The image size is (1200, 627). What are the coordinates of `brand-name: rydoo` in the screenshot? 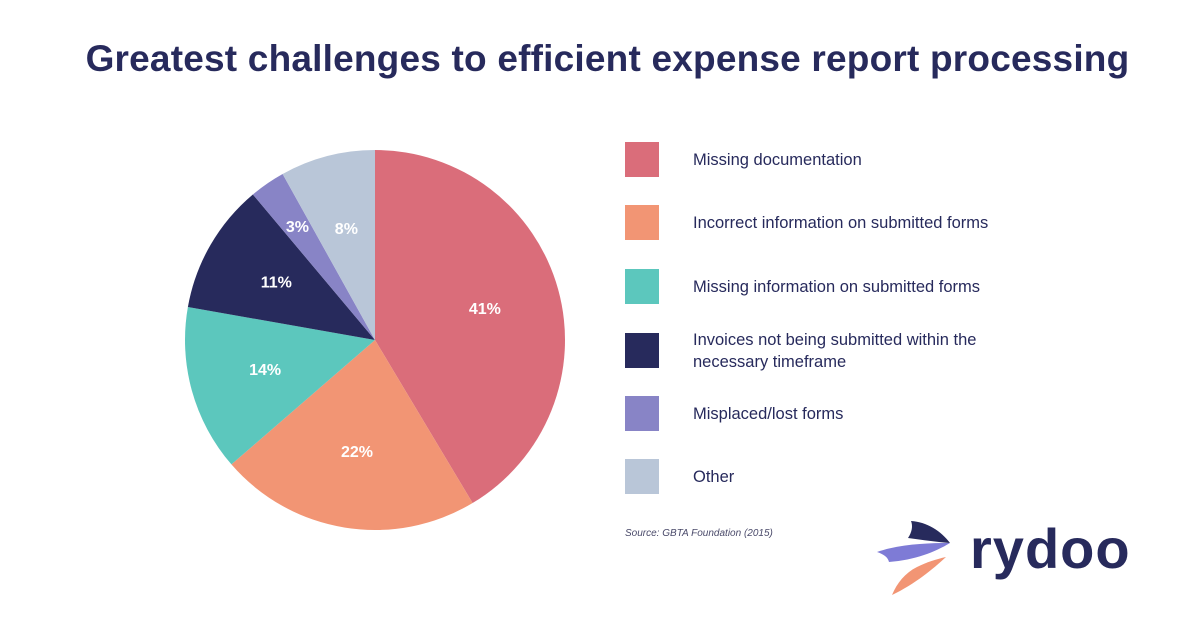 It's located at (1050, 548).